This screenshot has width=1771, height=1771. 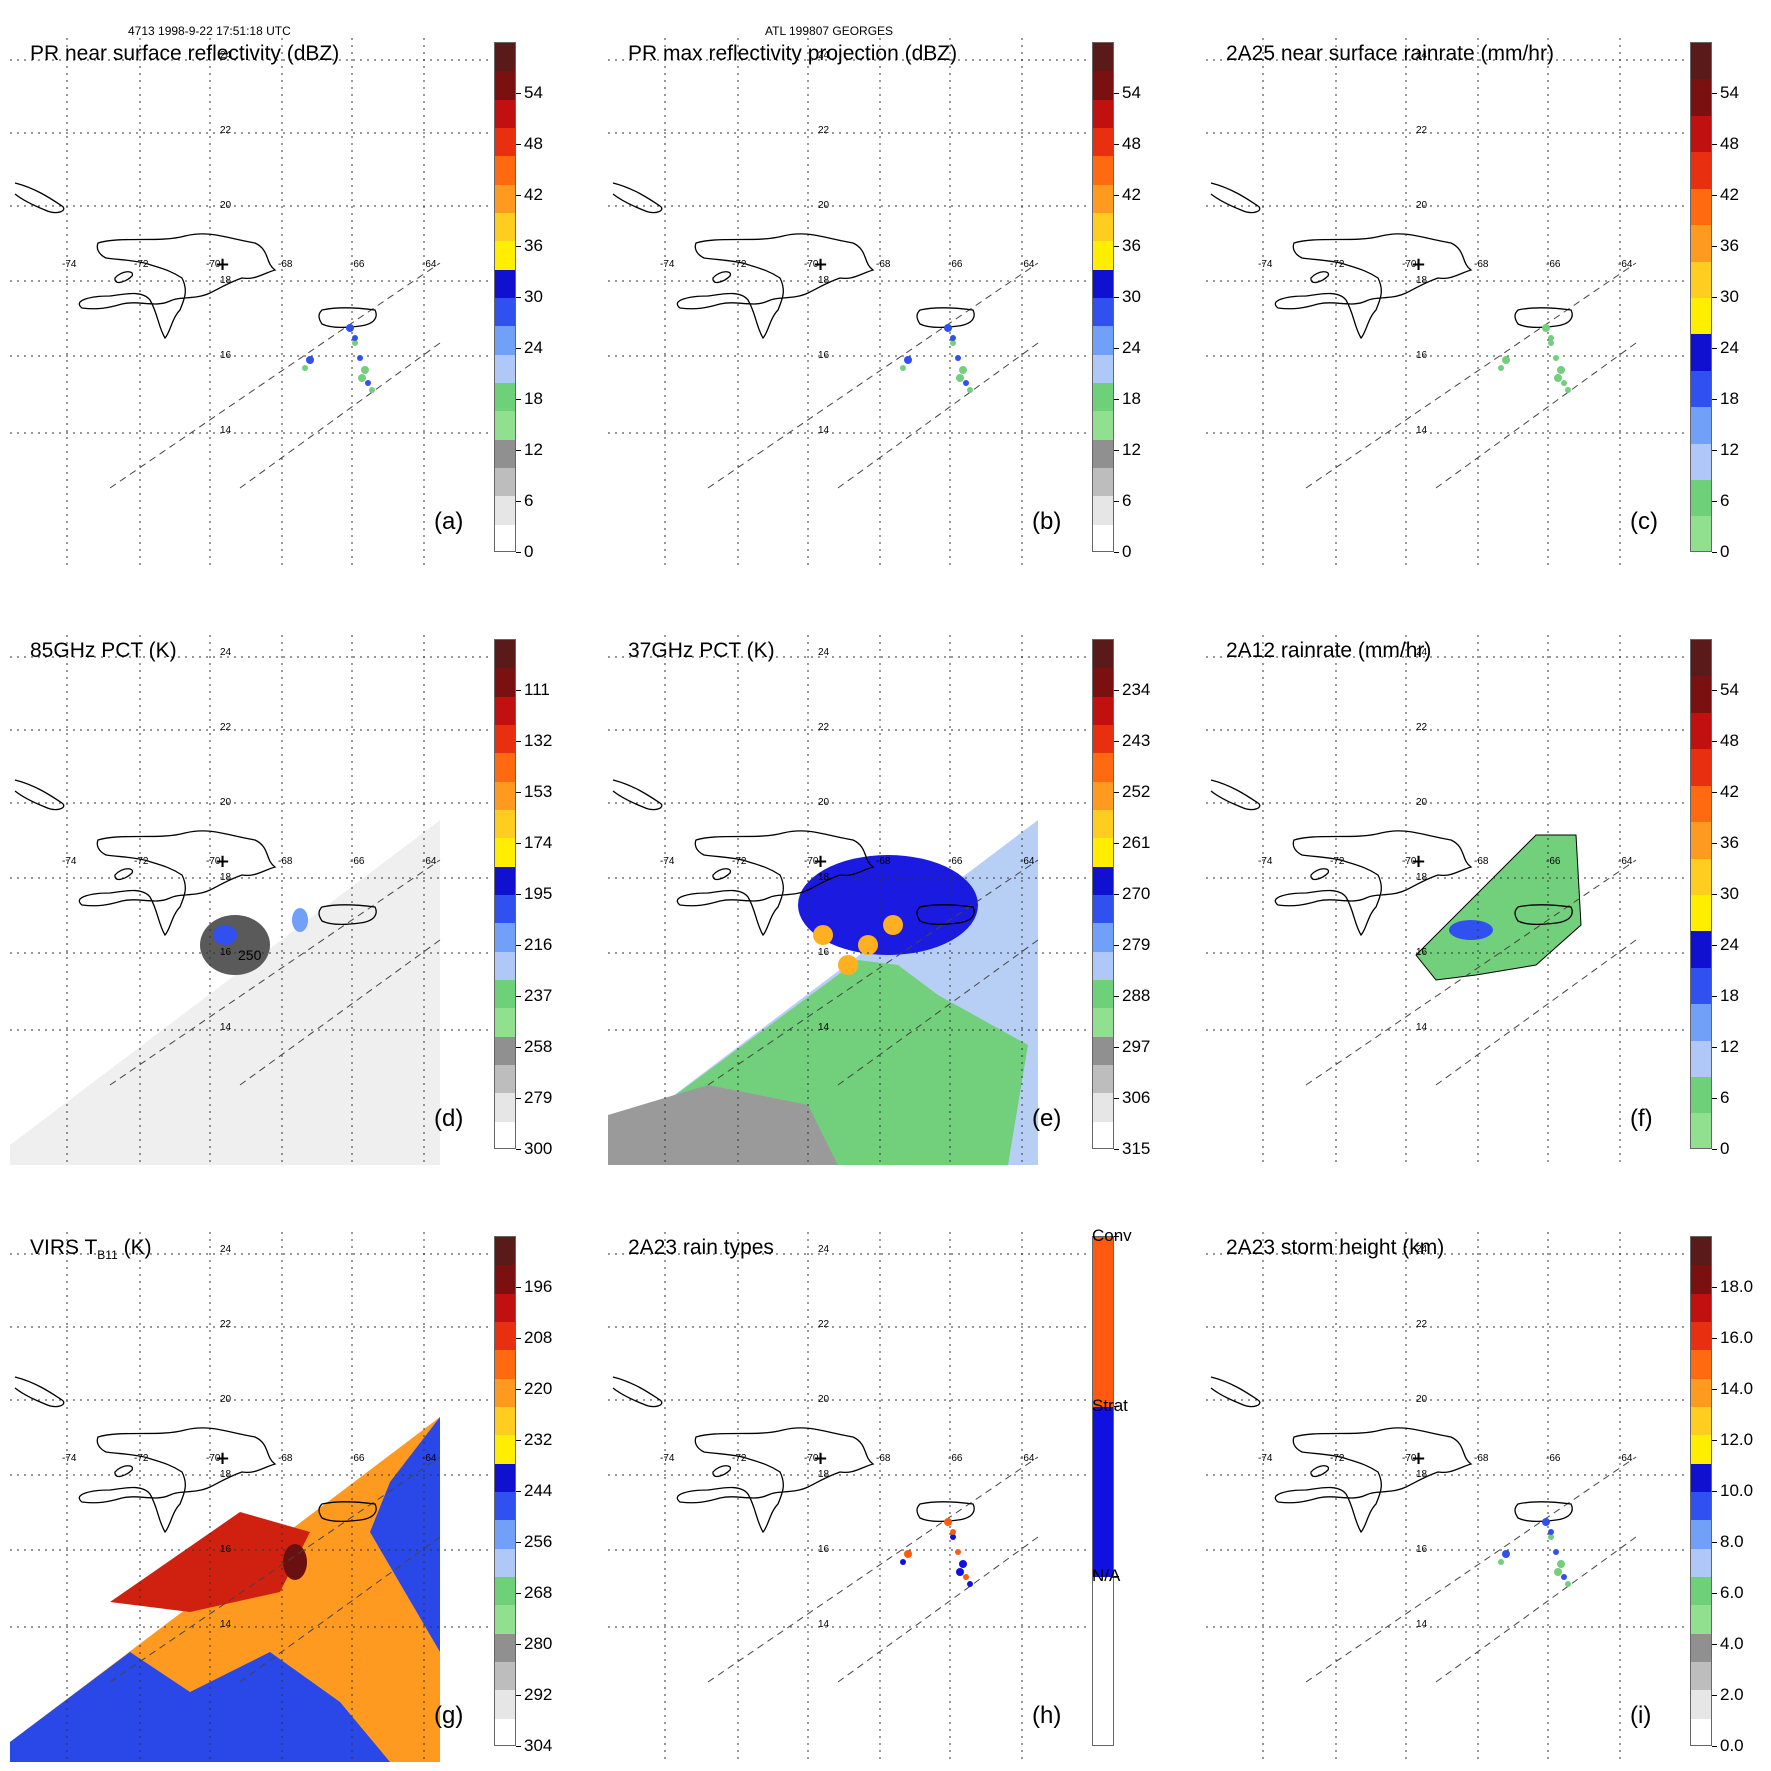 What do you see at coordinates (533, 449) in the screenshot?
I see `colorbar-tick-label: 12` at bounding box center [533, 449].